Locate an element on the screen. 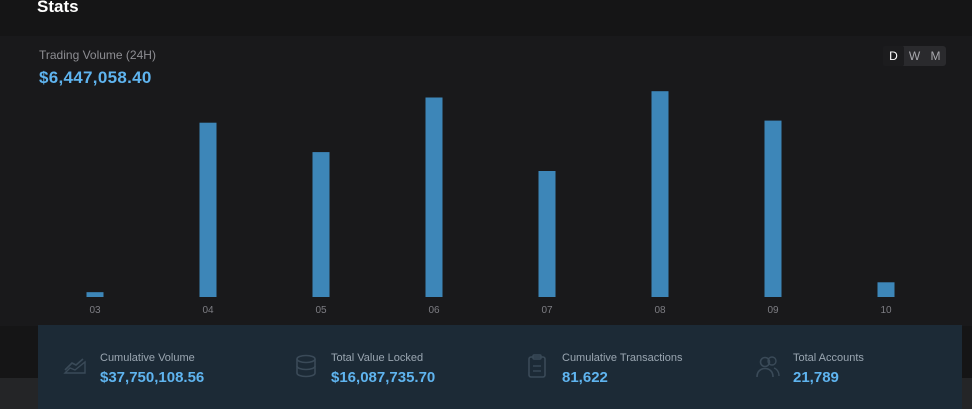 The width and height of the screenshot is (972, 409). stat-value: $37,750,108.56 is located at coordinates (152, 377).